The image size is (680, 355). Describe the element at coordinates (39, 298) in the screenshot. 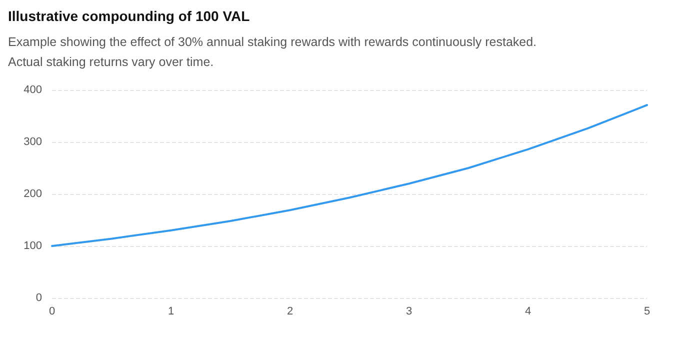

I see `y-tick-label: 0` at that location.